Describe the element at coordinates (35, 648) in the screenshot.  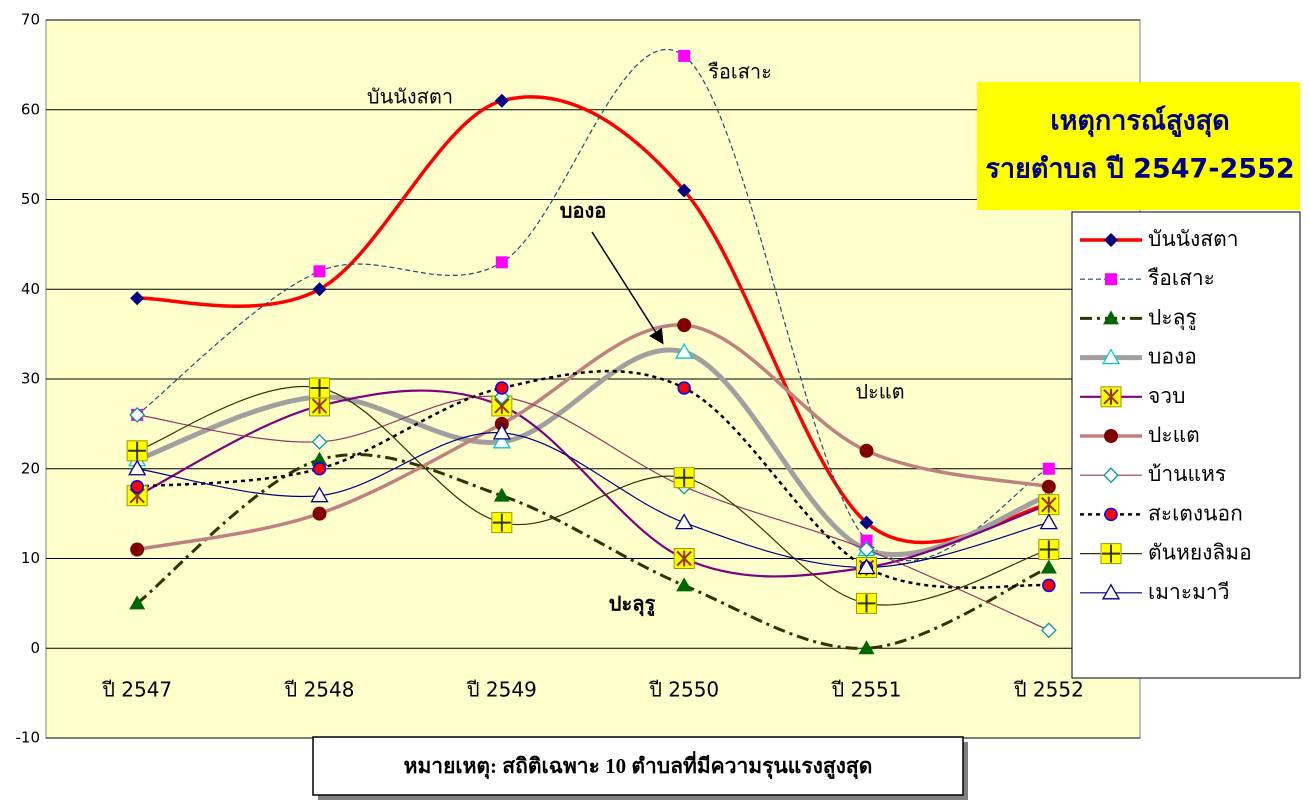
I see `y-tick-label: 0` at that location.